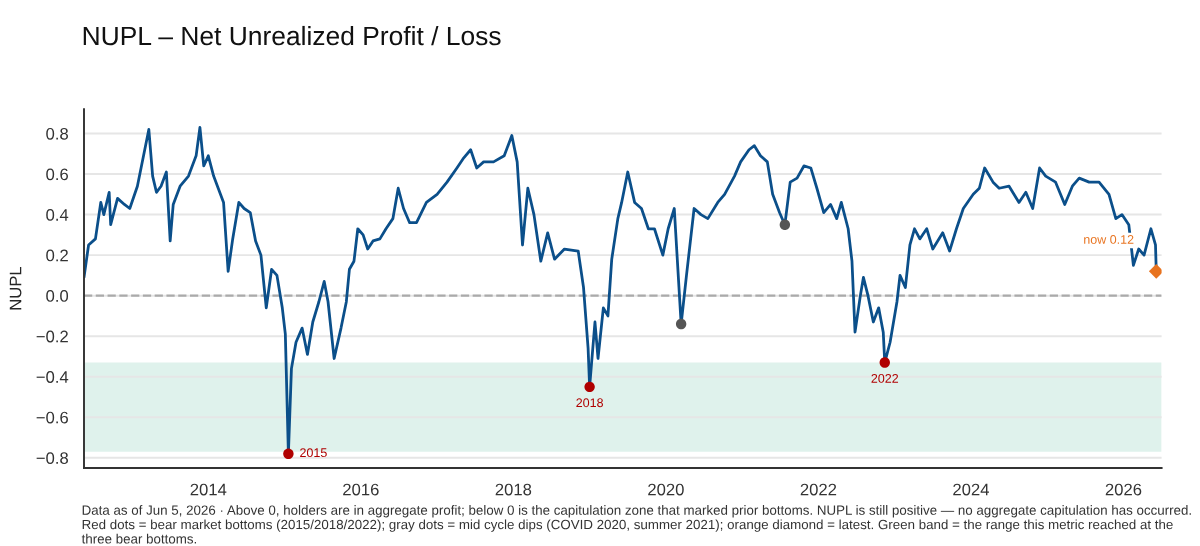  What do you see at coordinates (52, 417) in the screenshot?
I see `y-tick-label: −0.6` at bounding box center [52, 417].